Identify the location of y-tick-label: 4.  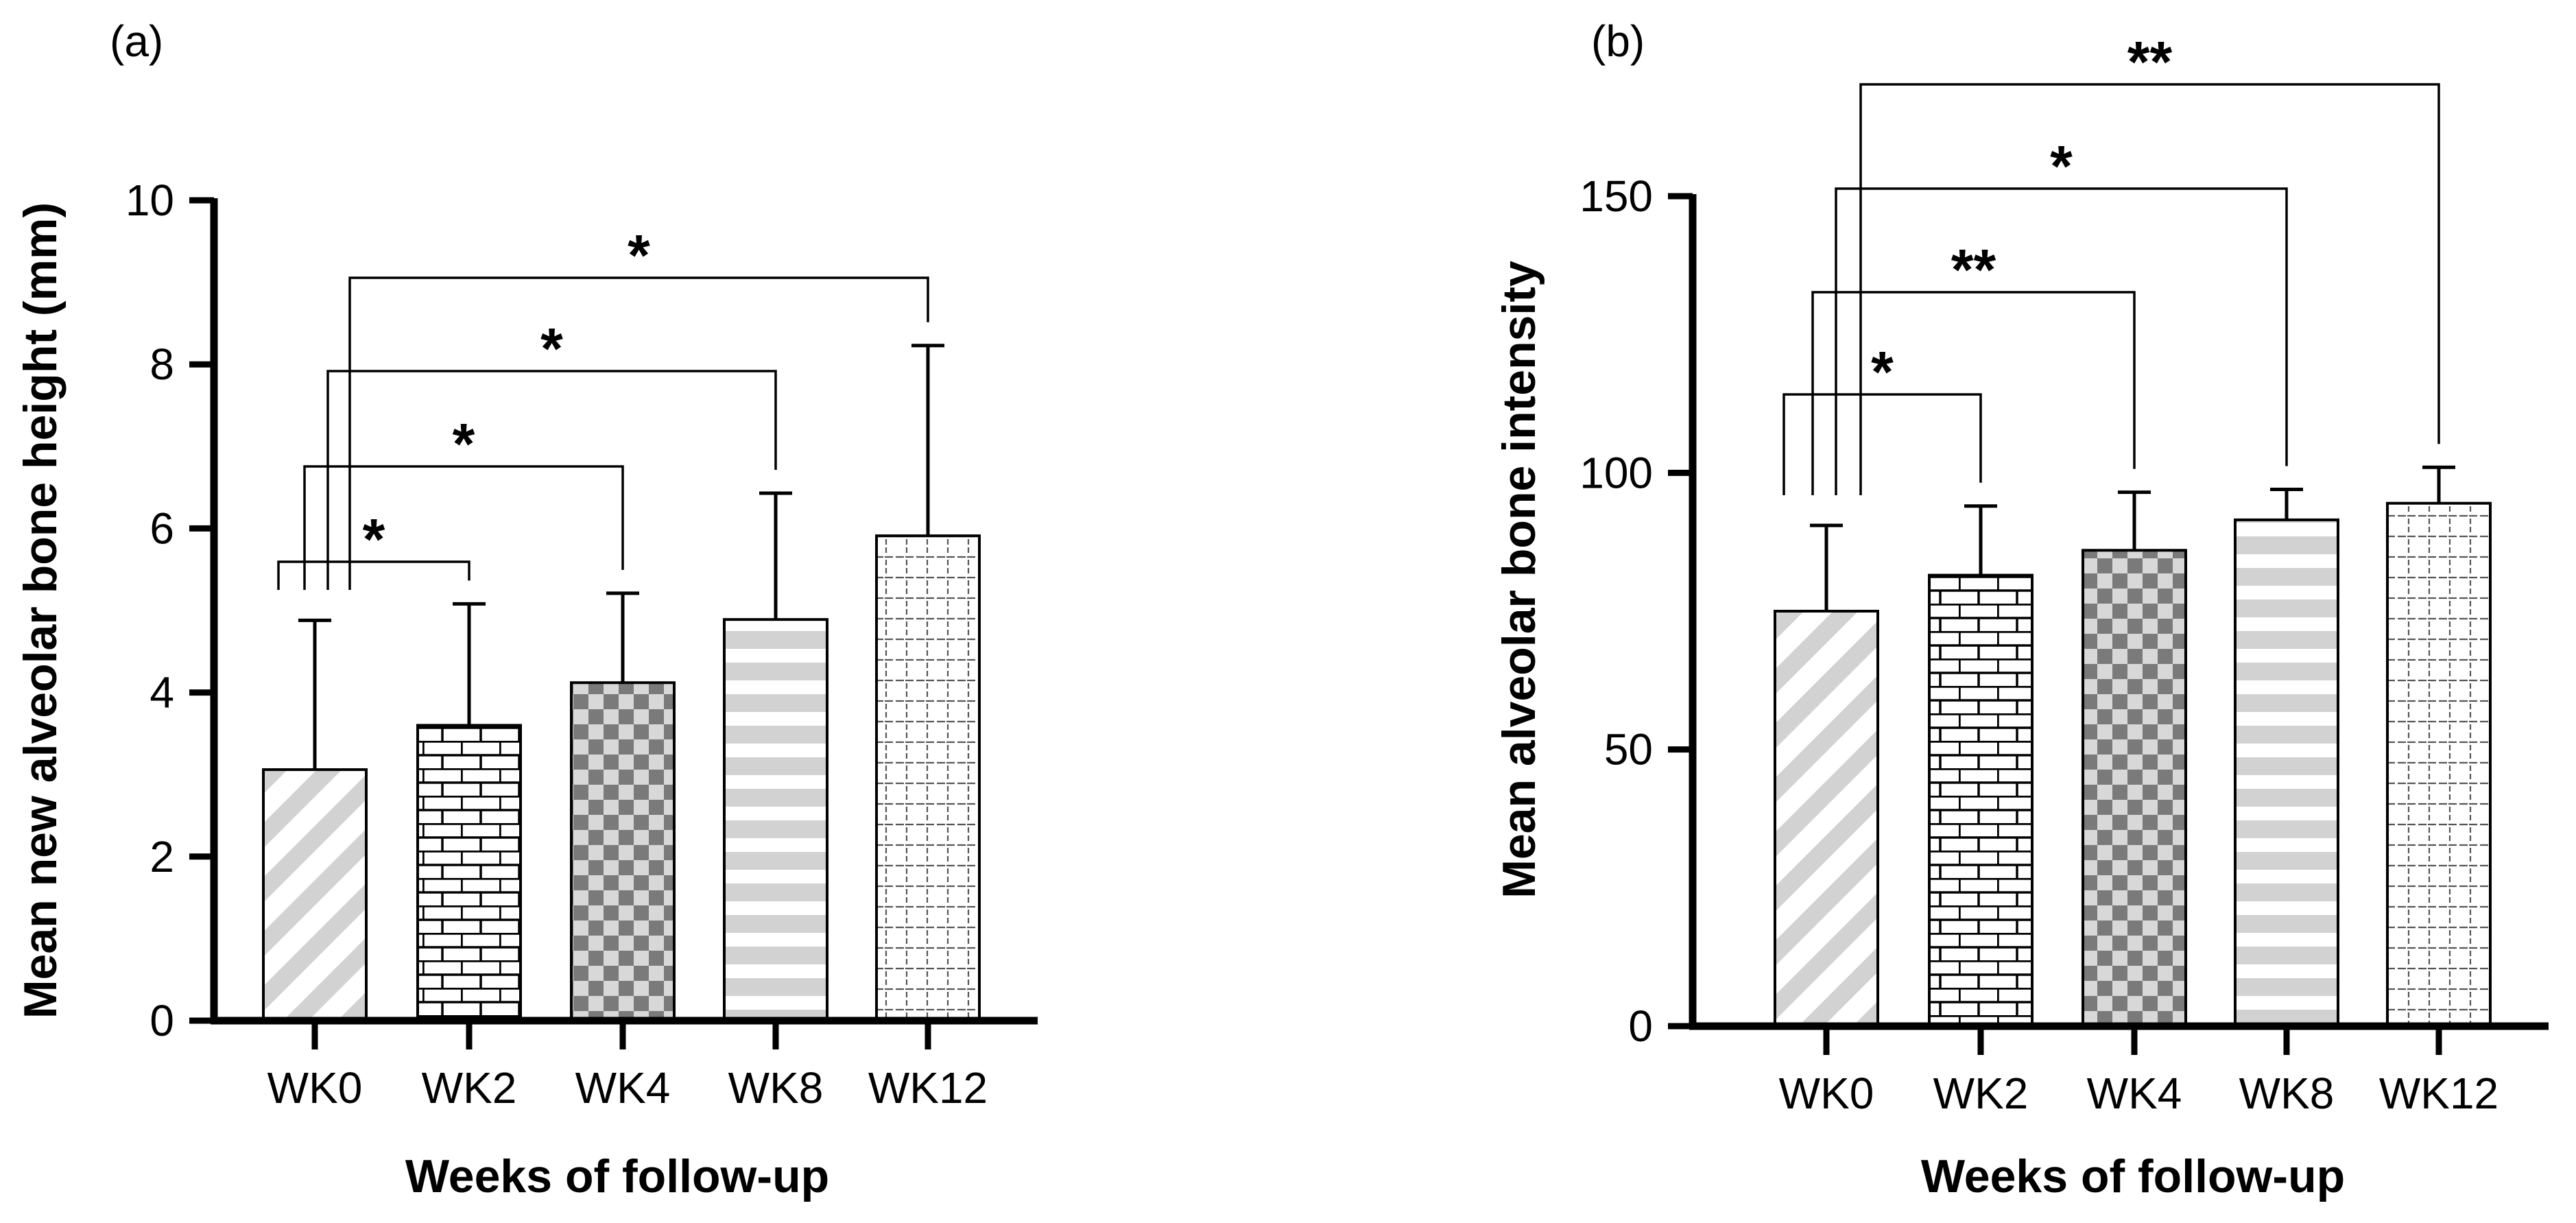
(162, 692).